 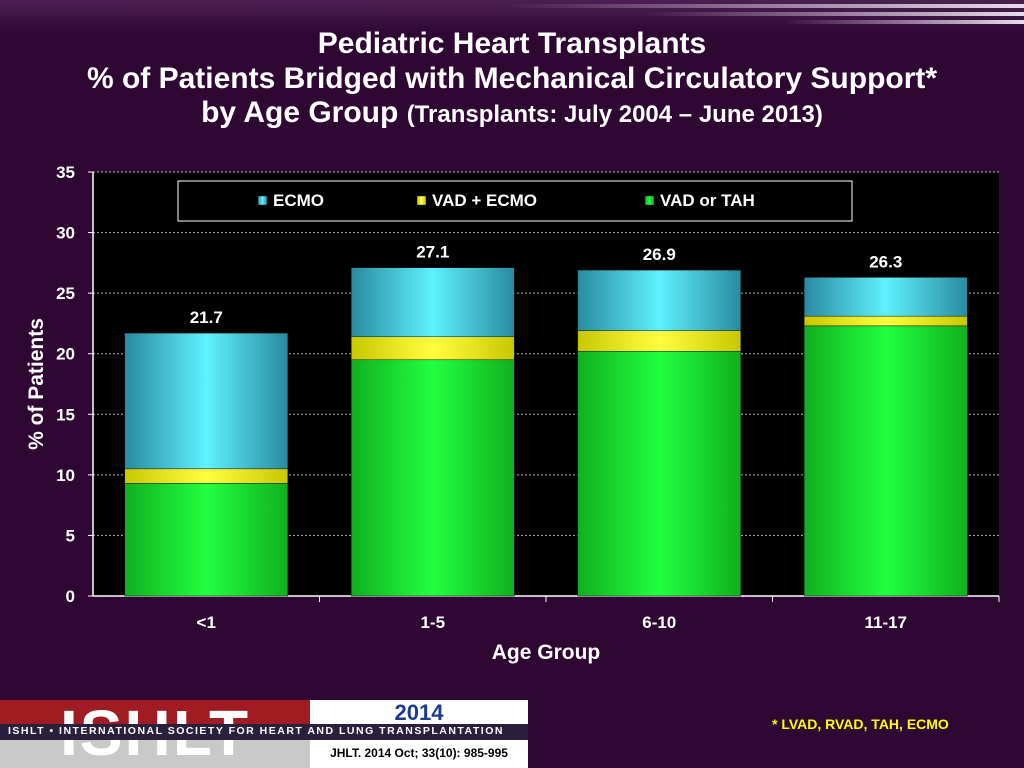 I want to click on x-tick-label: 6-10, so click(x=659, y=622).